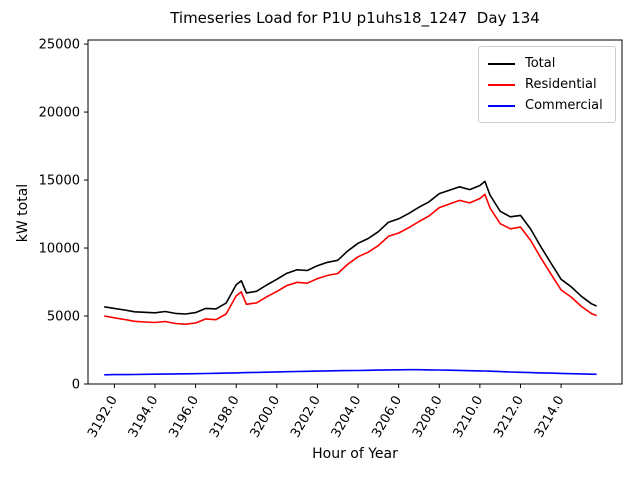 The image size is (640, 480). Describe the element at coordinates (59, 181) in the screenshot. I see `y-tick-label: 15000` at that location.